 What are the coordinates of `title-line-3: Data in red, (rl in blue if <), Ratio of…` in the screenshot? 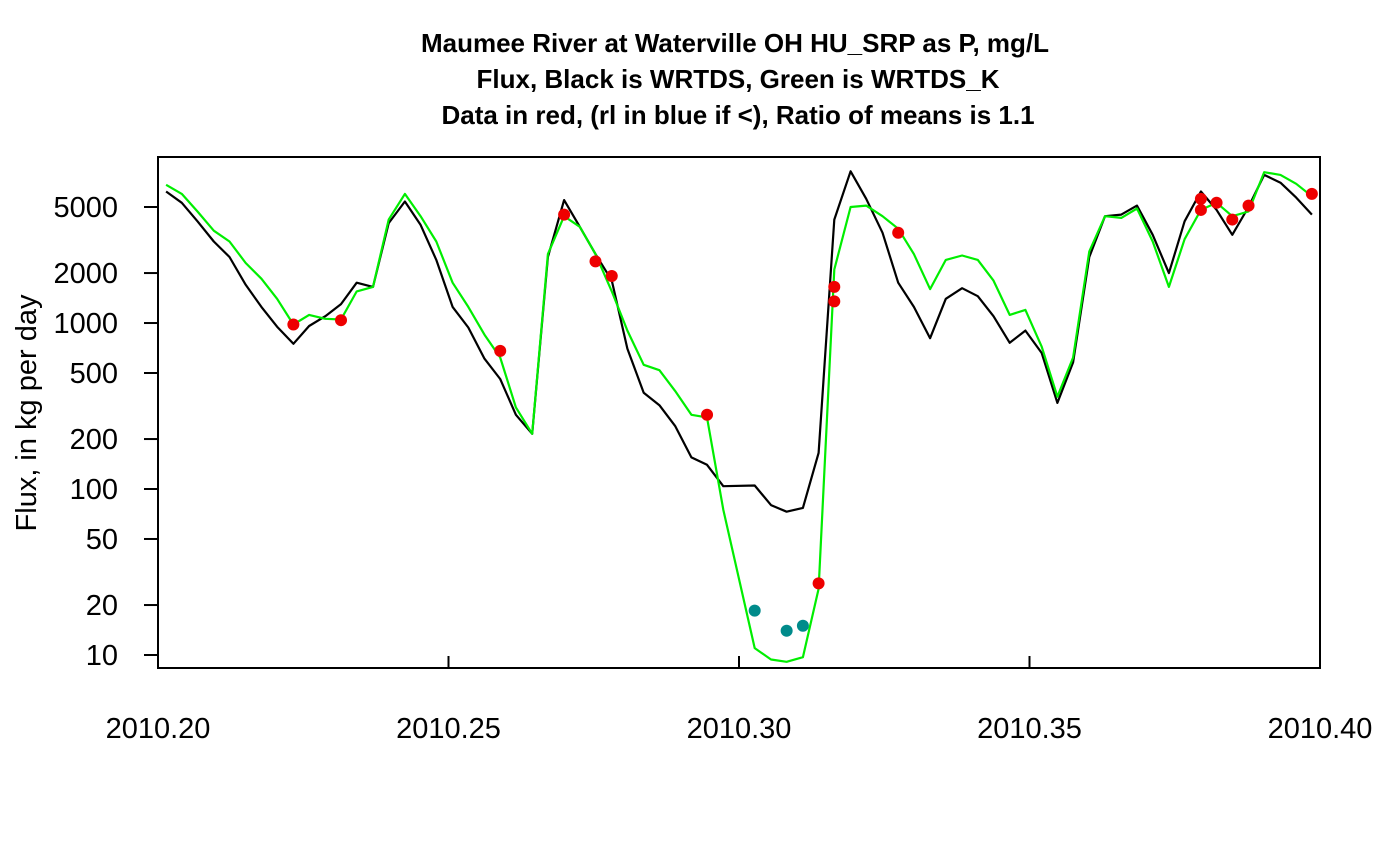 It's located at (737, 115).